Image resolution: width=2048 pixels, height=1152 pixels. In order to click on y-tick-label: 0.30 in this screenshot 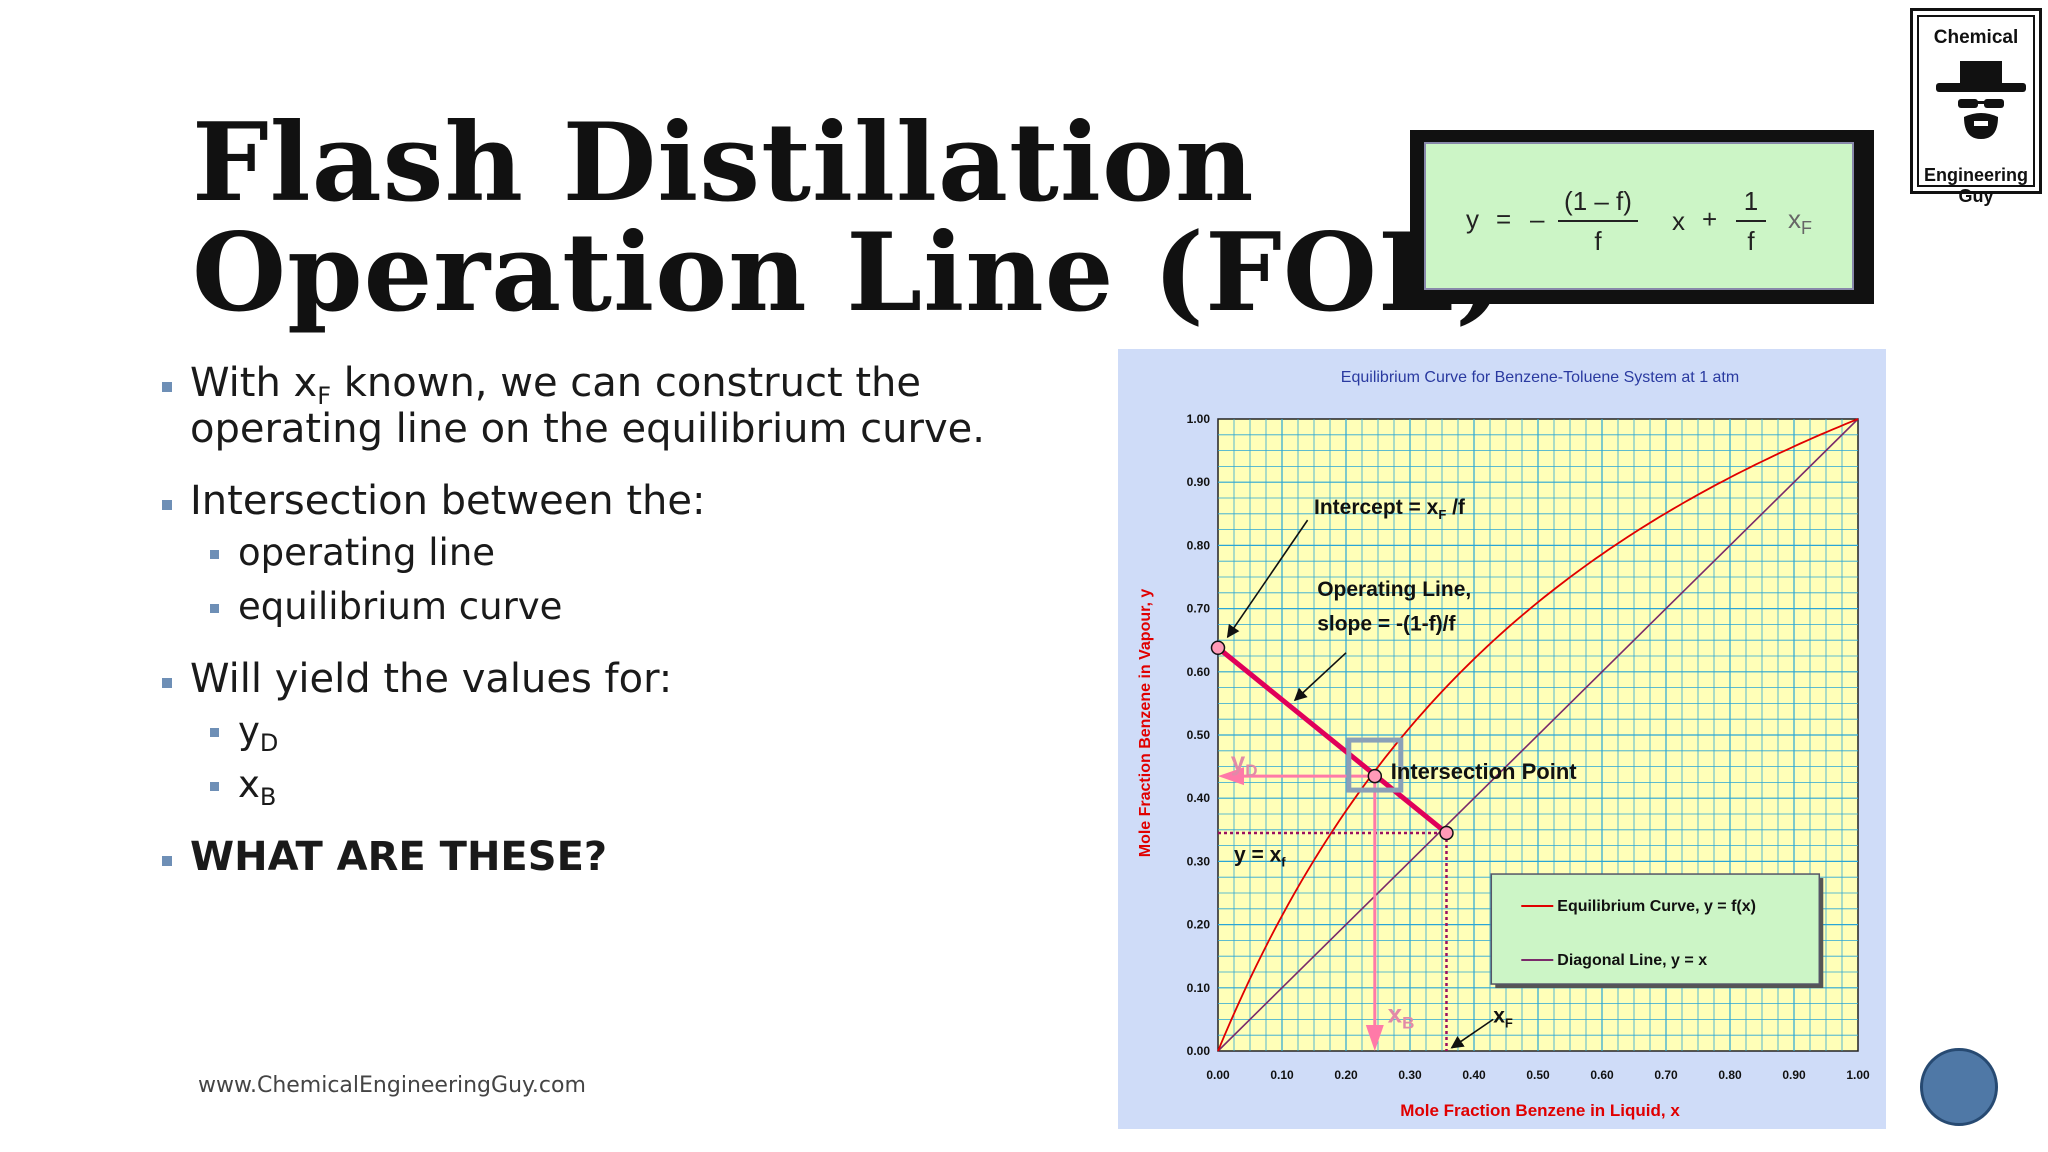, I will do `click(1199, 861)`.